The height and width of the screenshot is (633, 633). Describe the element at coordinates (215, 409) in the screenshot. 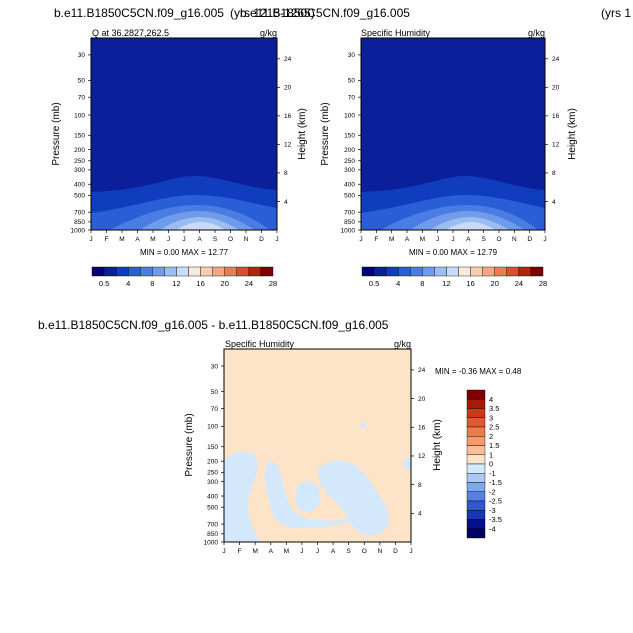

I see `panel-c-pressure-tick-label: 70` at that location.